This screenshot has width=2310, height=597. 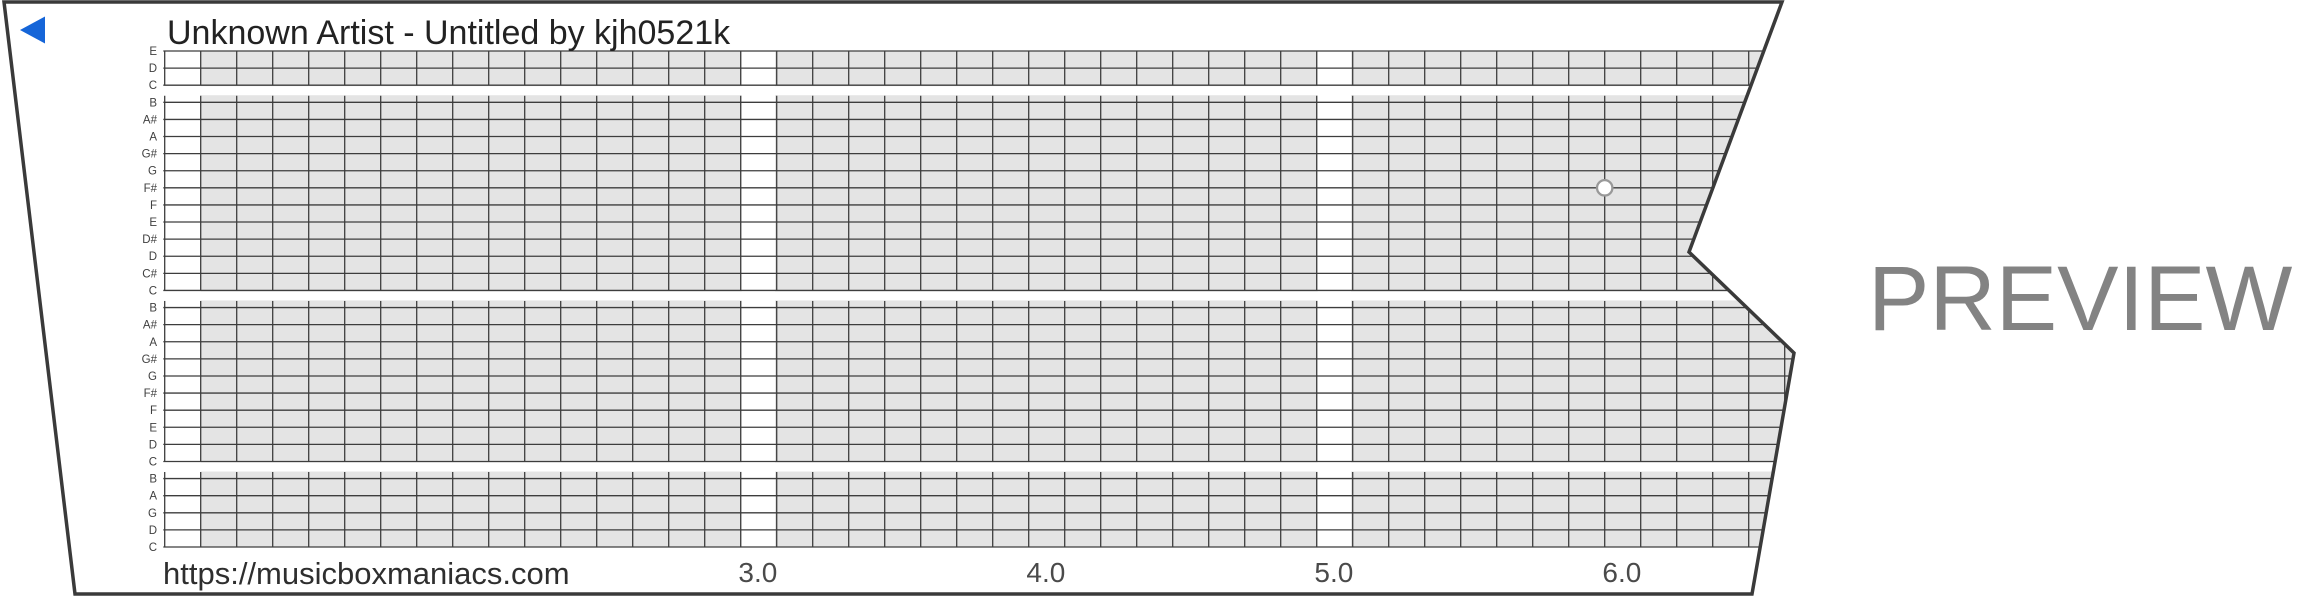 What do you see at coordinates (1189, 572) in the screenshot?
I see `time-axis: 3.0 4.0 5.0 6.0` at bounding box center [1189, 572].